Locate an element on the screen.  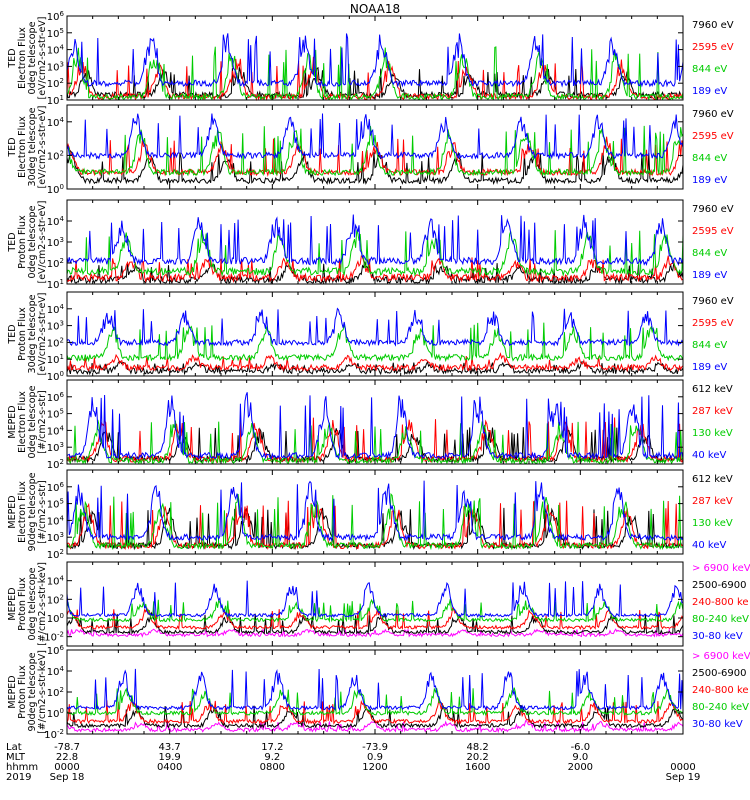
panel-4: 10⁰ 10¹ 10² 10³ 10⁴ is located at coordinates (365, 337).